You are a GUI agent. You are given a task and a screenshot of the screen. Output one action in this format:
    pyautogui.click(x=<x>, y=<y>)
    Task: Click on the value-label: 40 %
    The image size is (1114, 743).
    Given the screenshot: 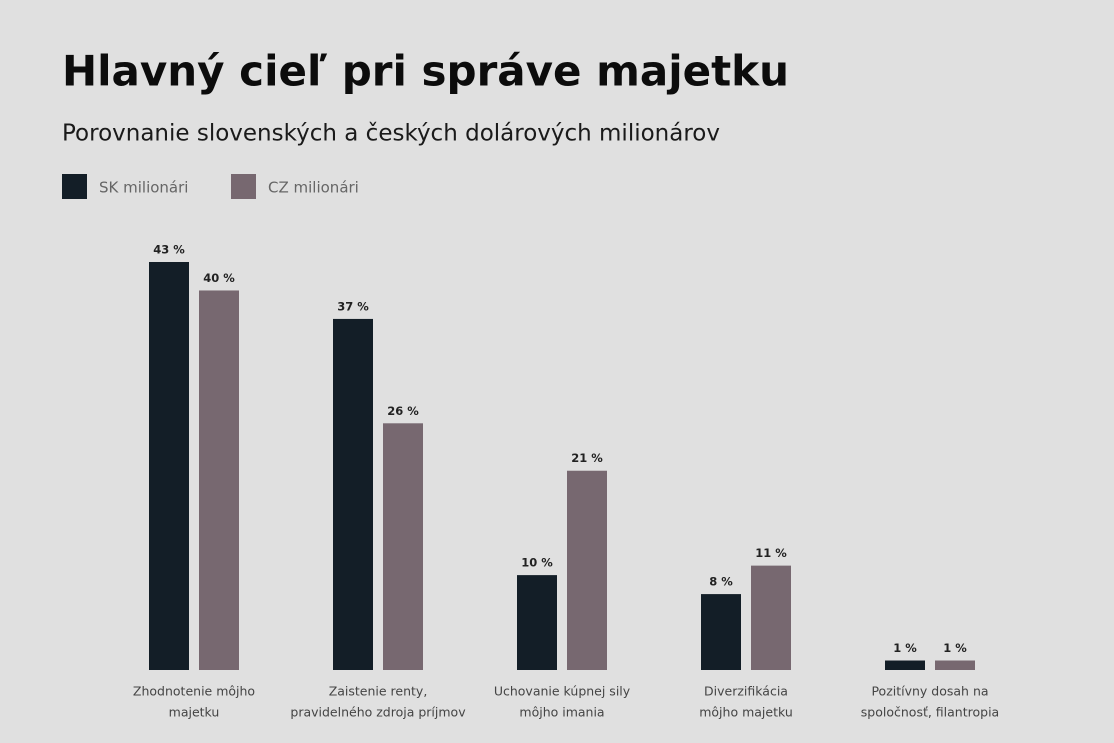 What is the action you would take?
    pyautogui.click(x=219, y=278)
    